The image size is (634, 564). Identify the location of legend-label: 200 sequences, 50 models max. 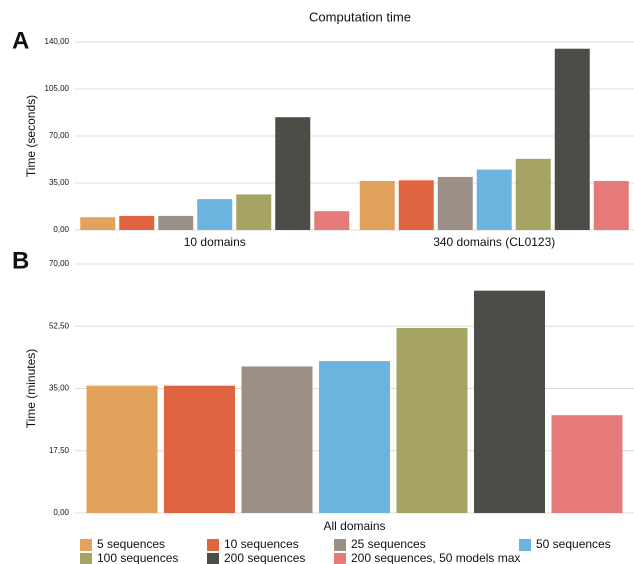
(435, 557).